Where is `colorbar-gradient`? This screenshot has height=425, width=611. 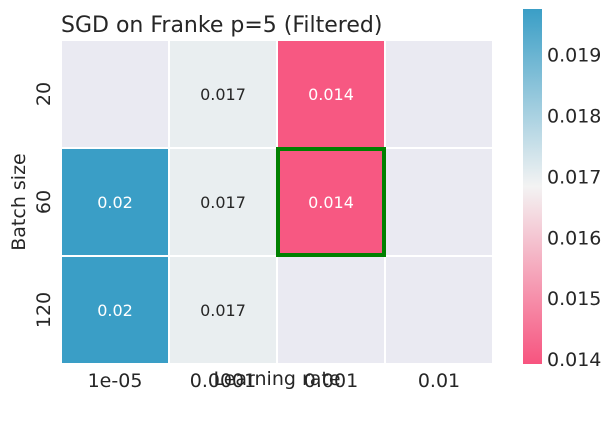
colorbar-gradient is located at coordinates (532, 186).